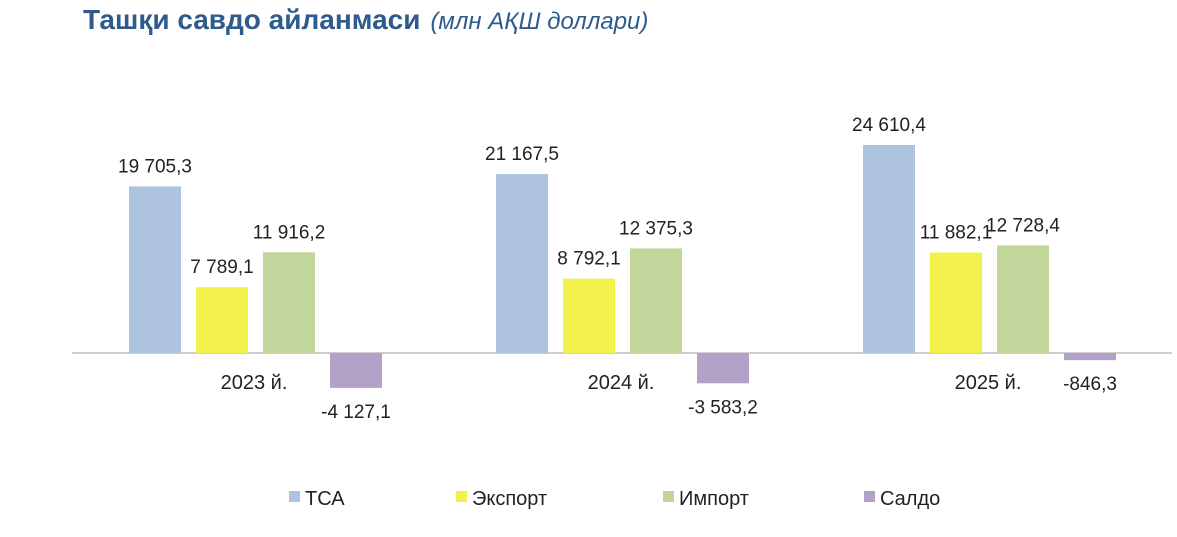 Image resolution: width=1177 pixels, height=537 pixels. What do you see at coordinates (723, 368) in the screenshot?
I see `bar-Салдо-2` at bounding box center [723, 368].